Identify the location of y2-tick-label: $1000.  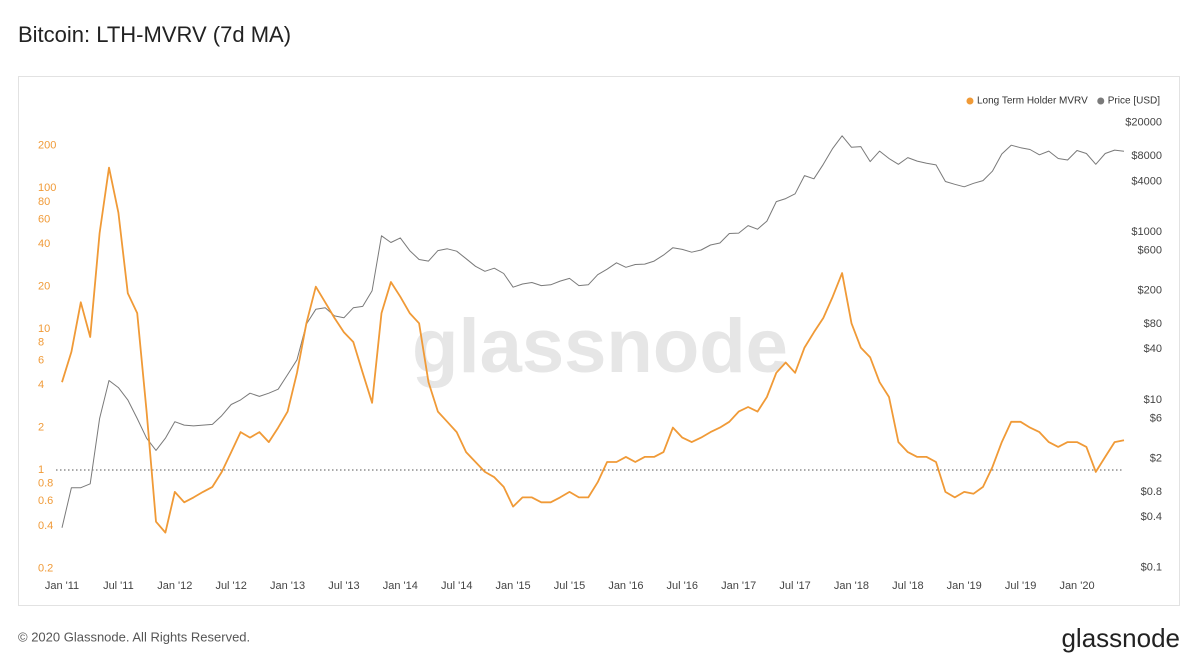
(1146, 232).